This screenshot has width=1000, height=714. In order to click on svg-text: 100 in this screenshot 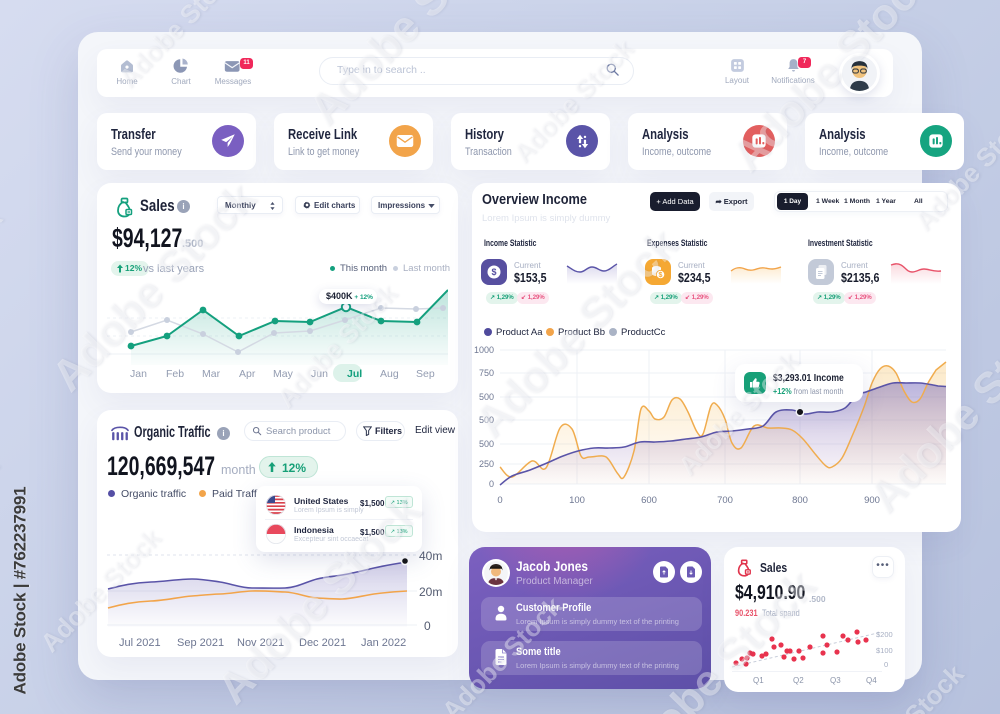, I will do `click(577, 500)`.